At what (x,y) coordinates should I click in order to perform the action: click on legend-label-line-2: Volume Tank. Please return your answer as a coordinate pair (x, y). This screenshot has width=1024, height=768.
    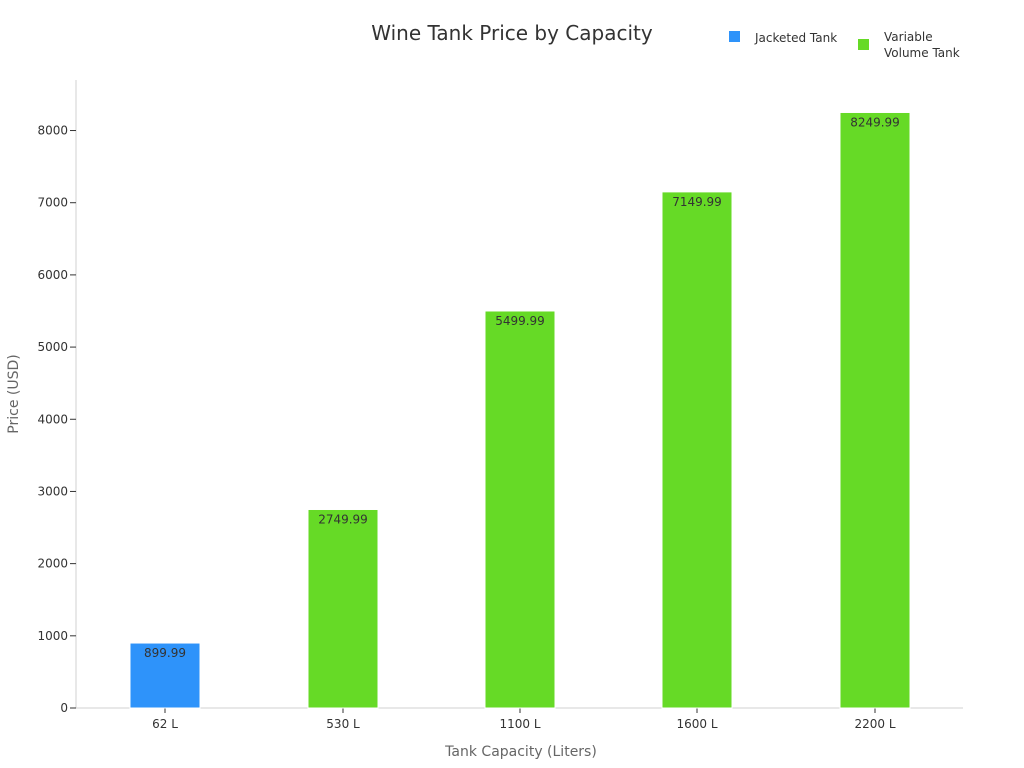
    Looking at the image, I should click on (922, 53).